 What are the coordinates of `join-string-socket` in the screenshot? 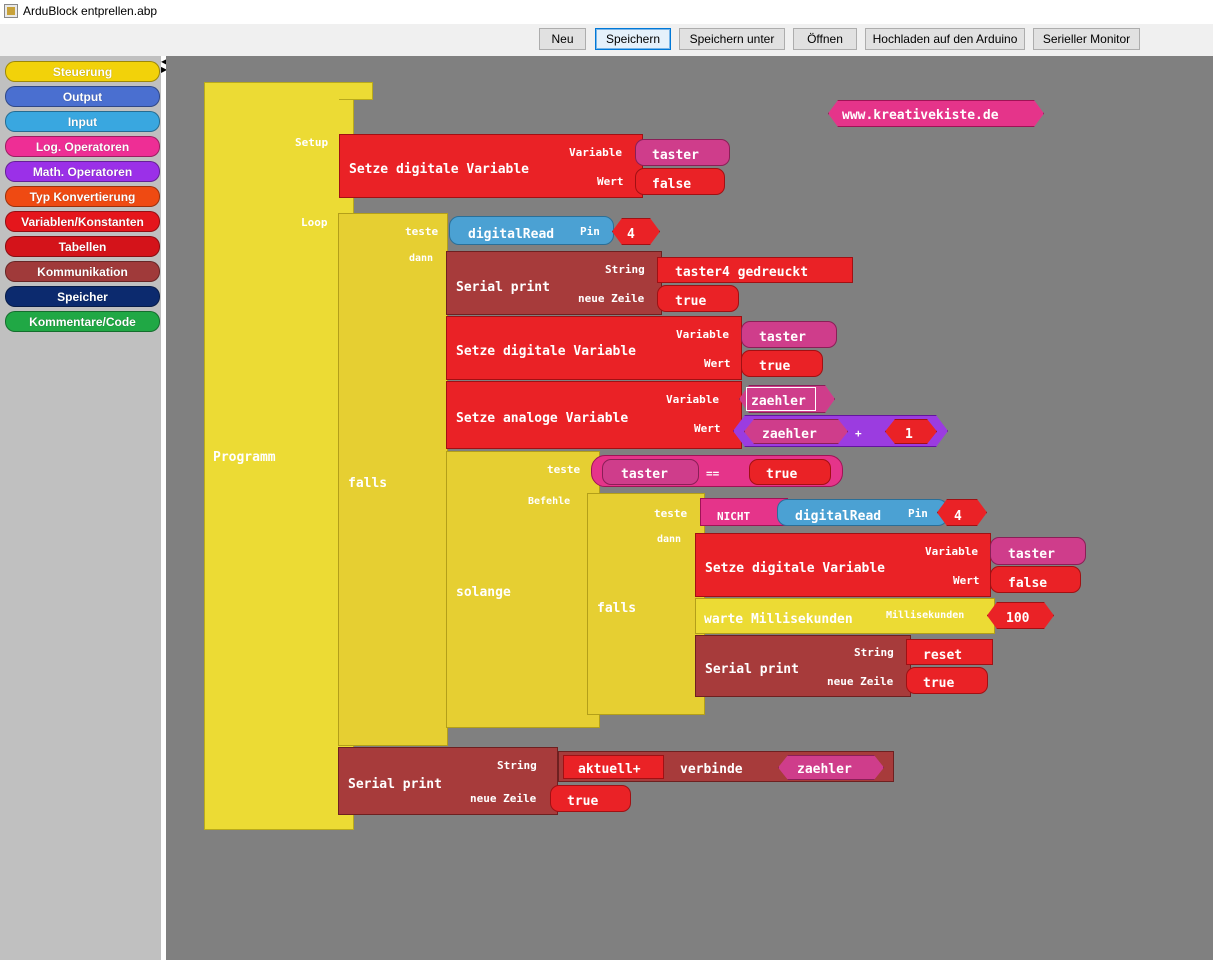 It's located at (613, 767).